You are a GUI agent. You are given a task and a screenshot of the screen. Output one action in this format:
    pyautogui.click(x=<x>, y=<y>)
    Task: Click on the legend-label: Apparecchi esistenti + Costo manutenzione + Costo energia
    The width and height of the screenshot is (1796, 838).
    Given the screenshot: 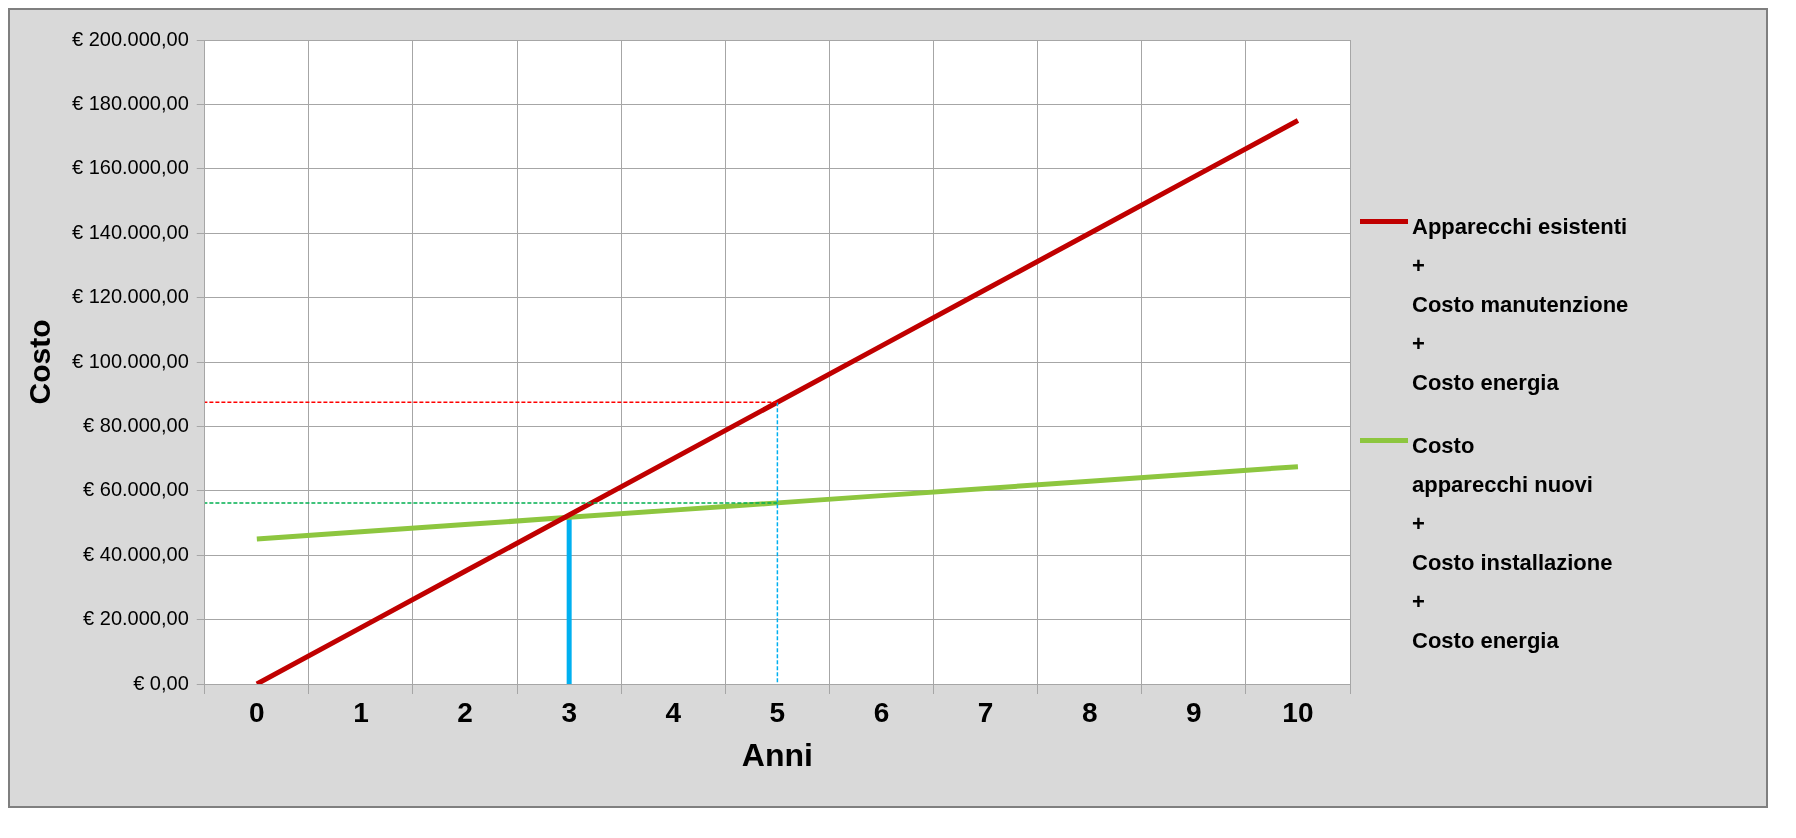 What is the action you would take?
    pyautogui.click(x=1520, y=304)
    